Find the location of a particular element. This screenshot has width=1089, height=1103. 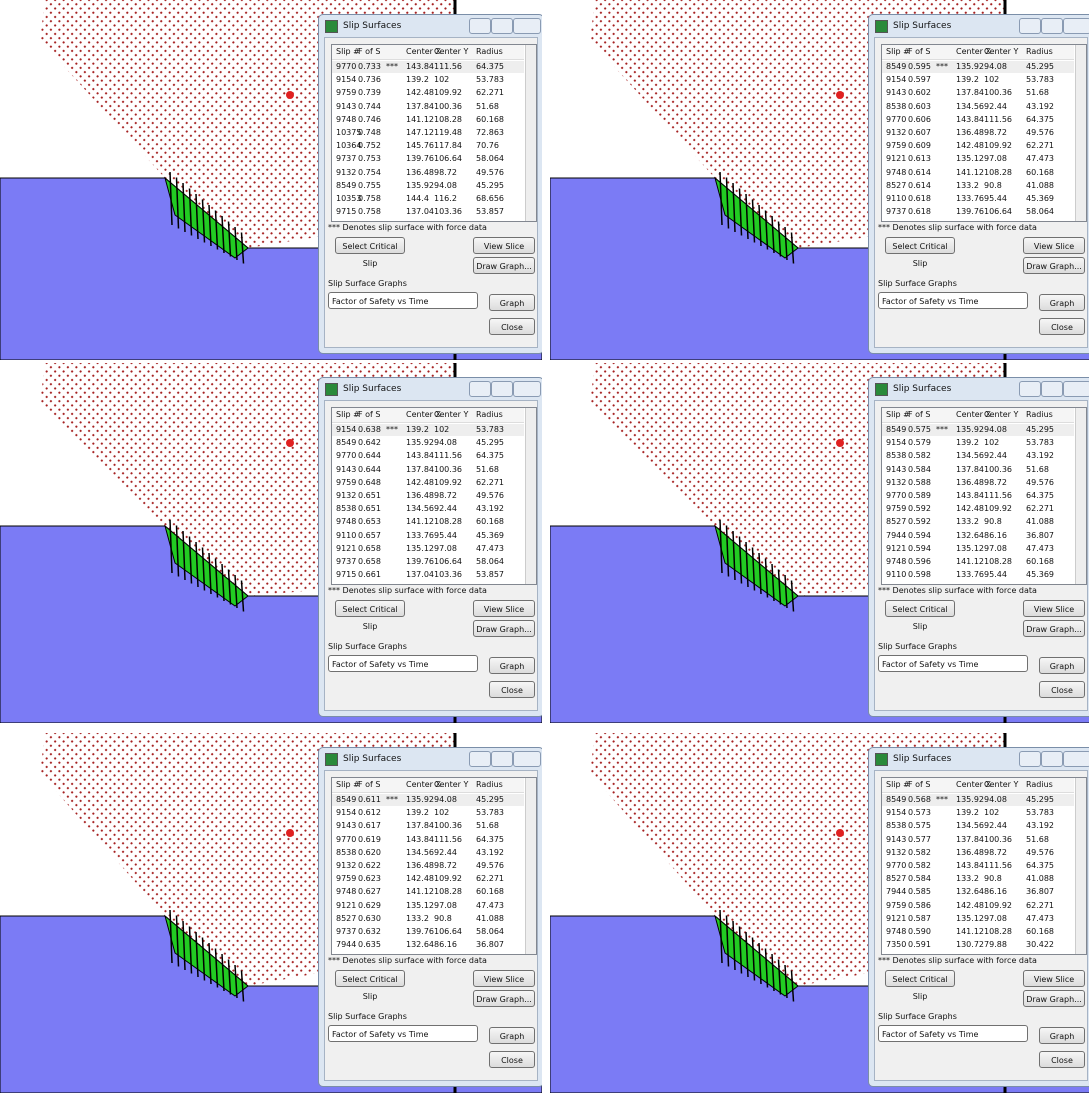

table-row: 9759 0.592 142.48 109.92 62.271 is located at coordinates (978, 509).